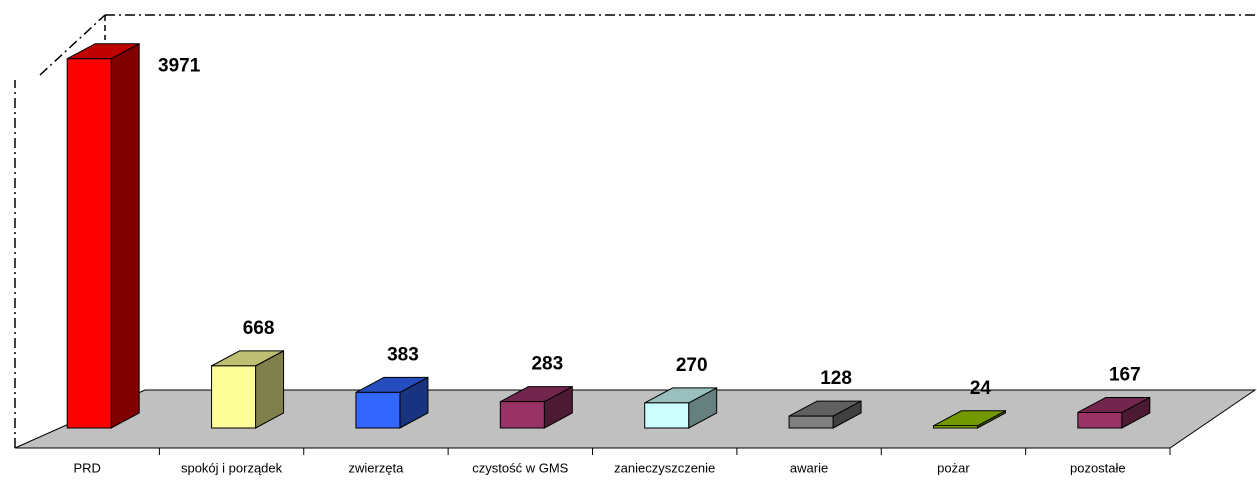 Image resolution: width=1257 pixels, height=481 pixels. Describe the element at coordinates (981, 388) in the screenshot. I see `value-label: 24` at that location.